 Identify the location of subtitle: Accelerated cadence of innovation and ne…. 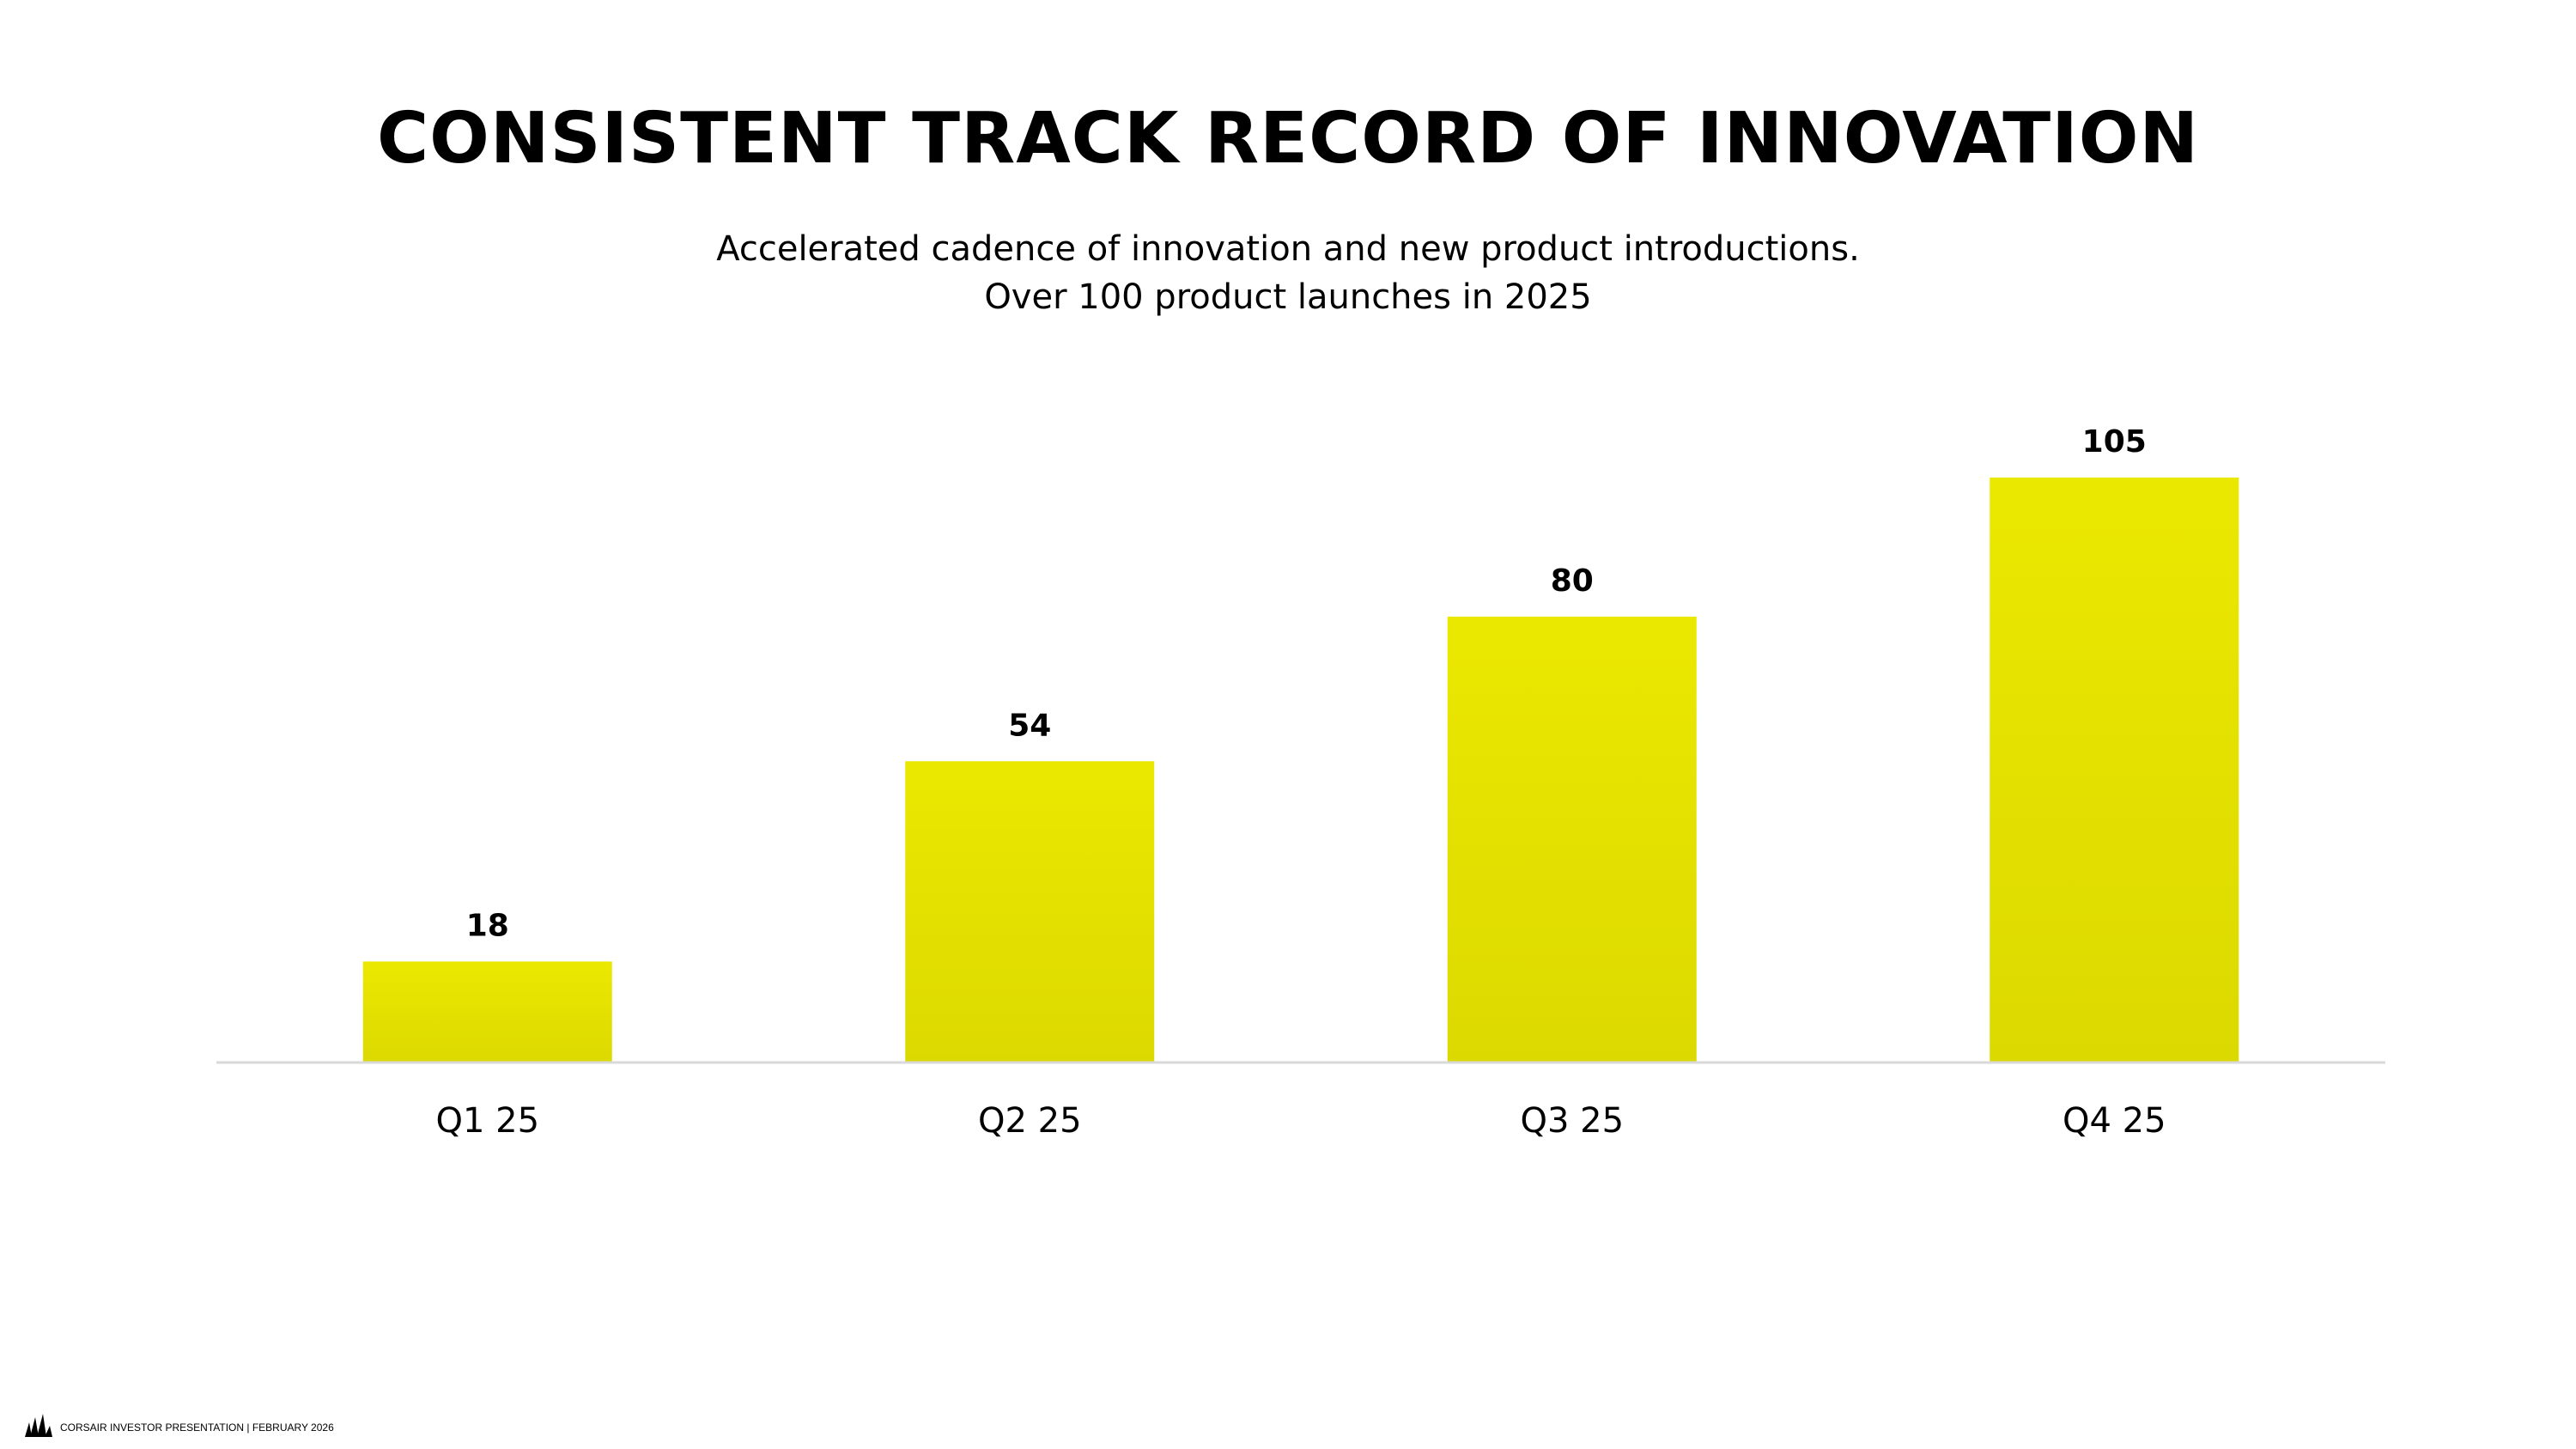
(1288, 273).